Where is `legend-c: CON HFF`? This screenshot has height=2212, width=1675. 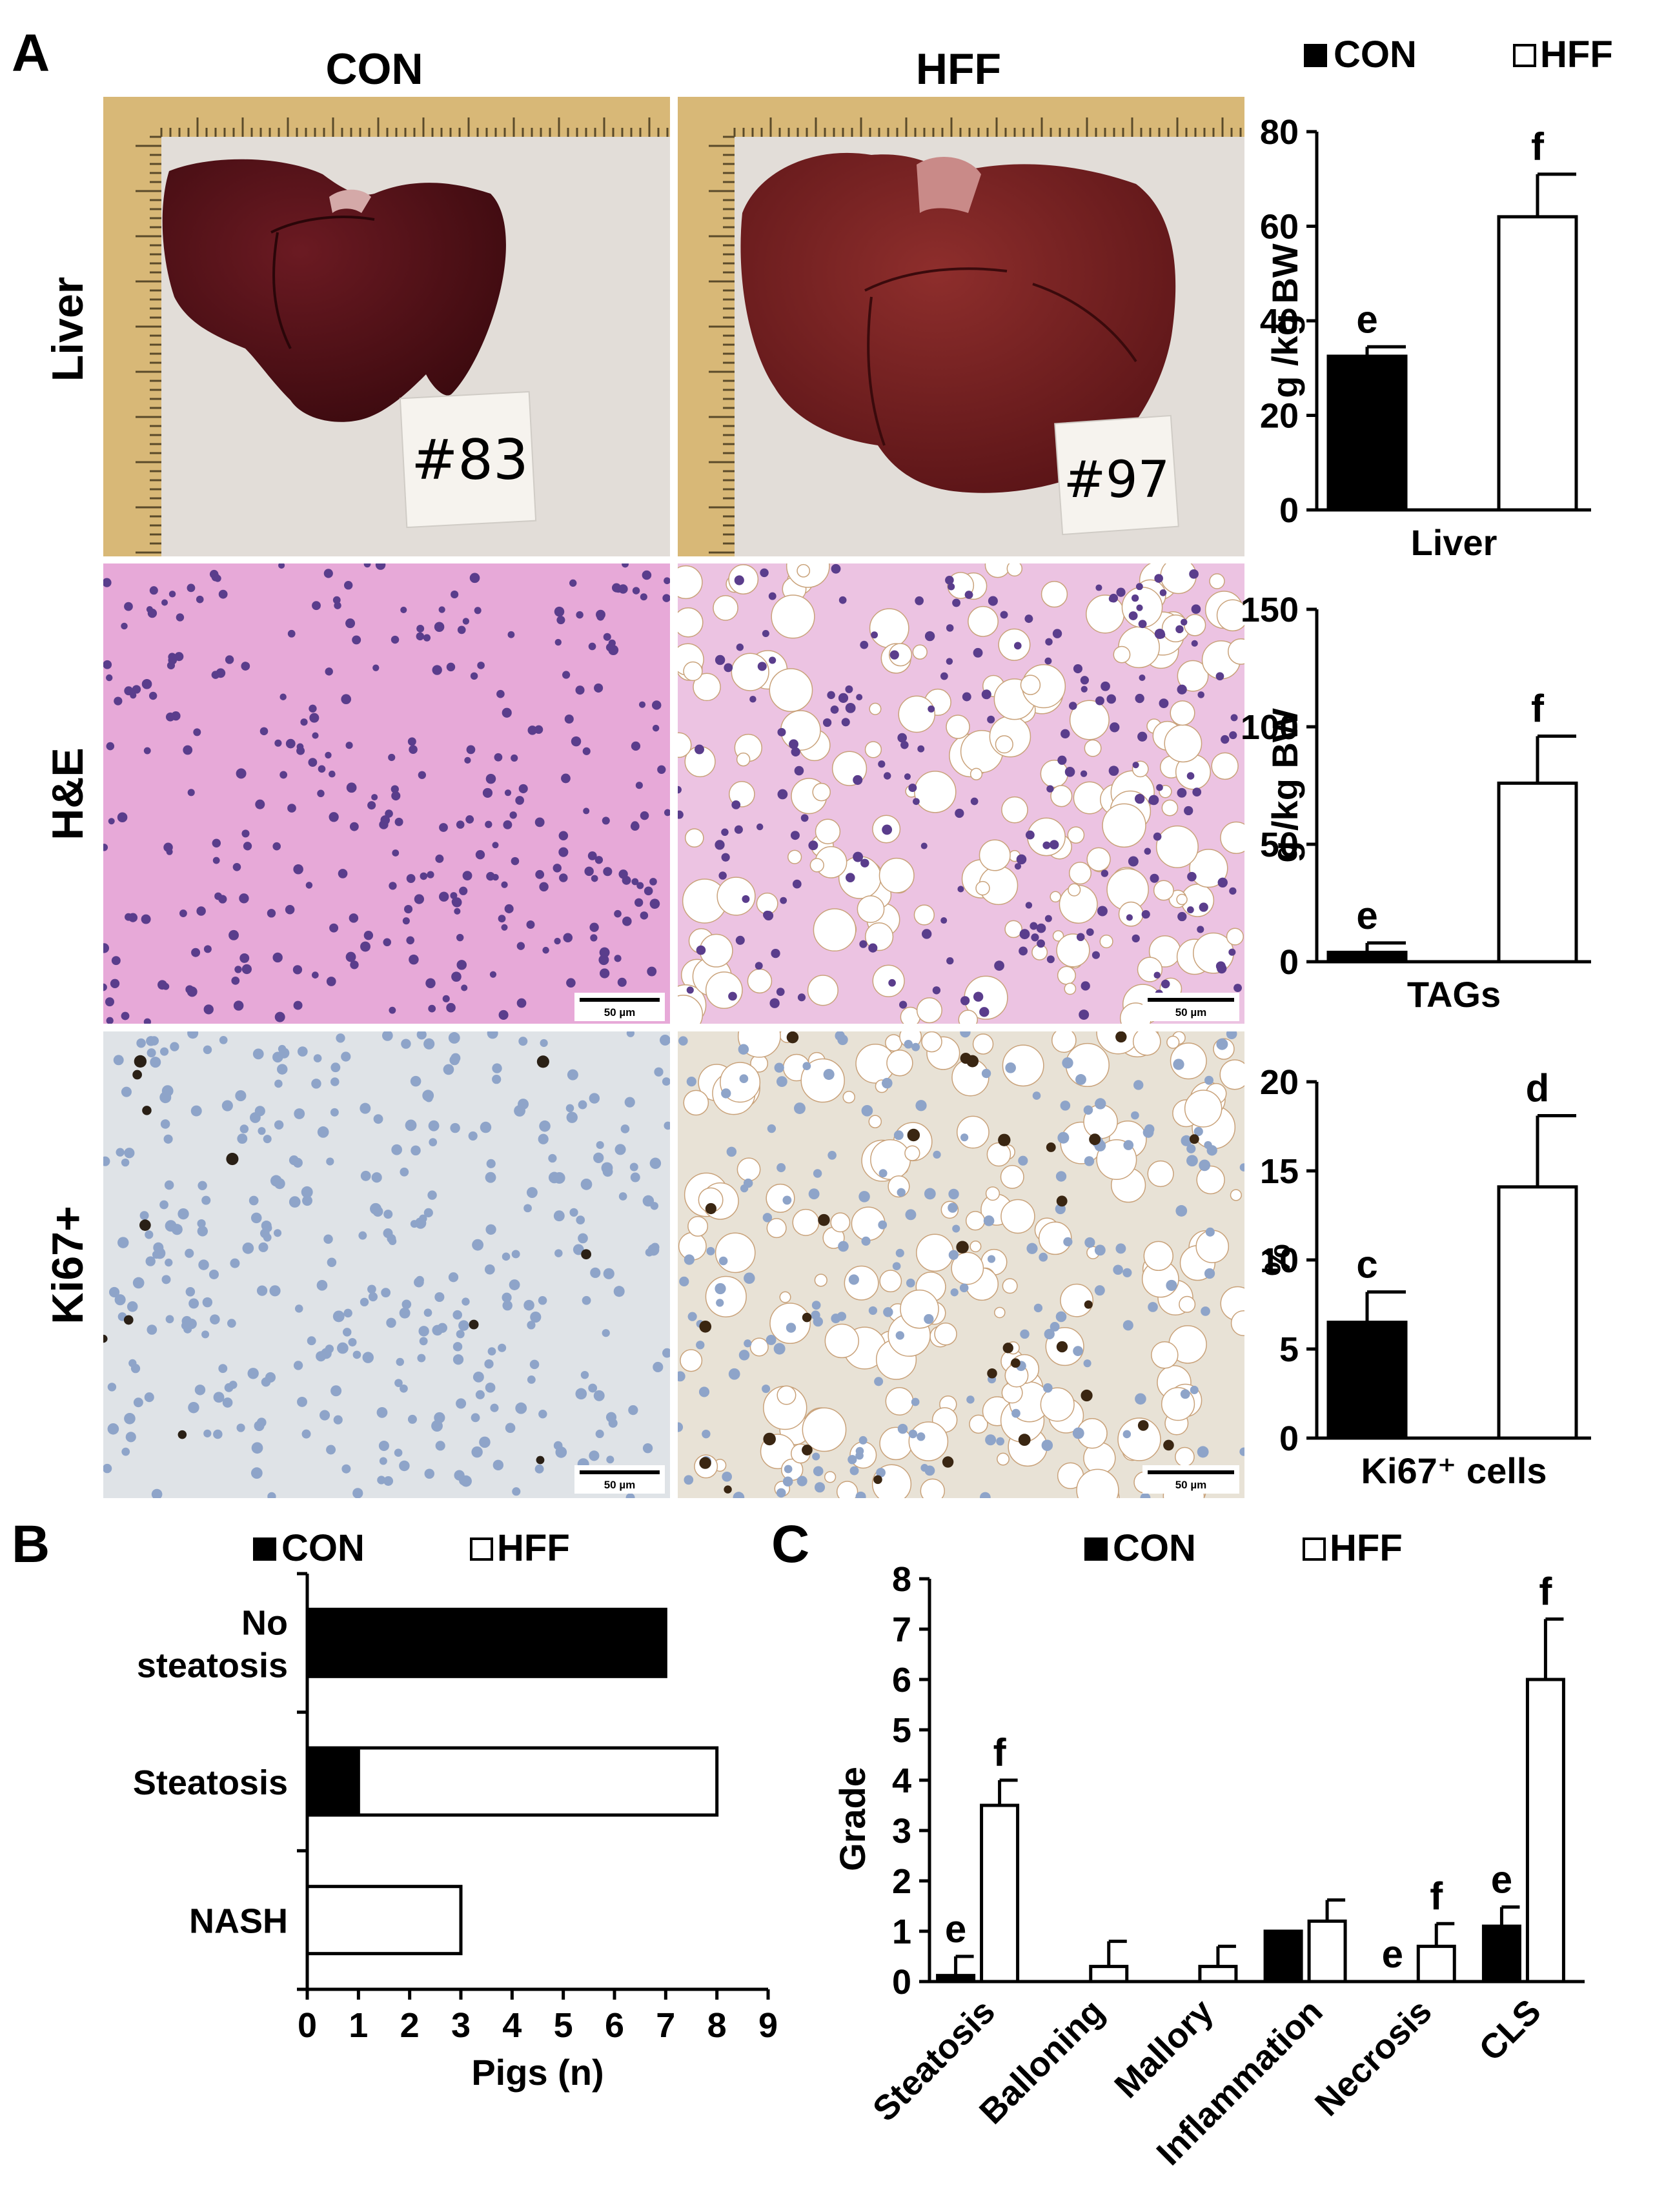
legend-c: CON HFF is located at coordinates (1243, 1548).